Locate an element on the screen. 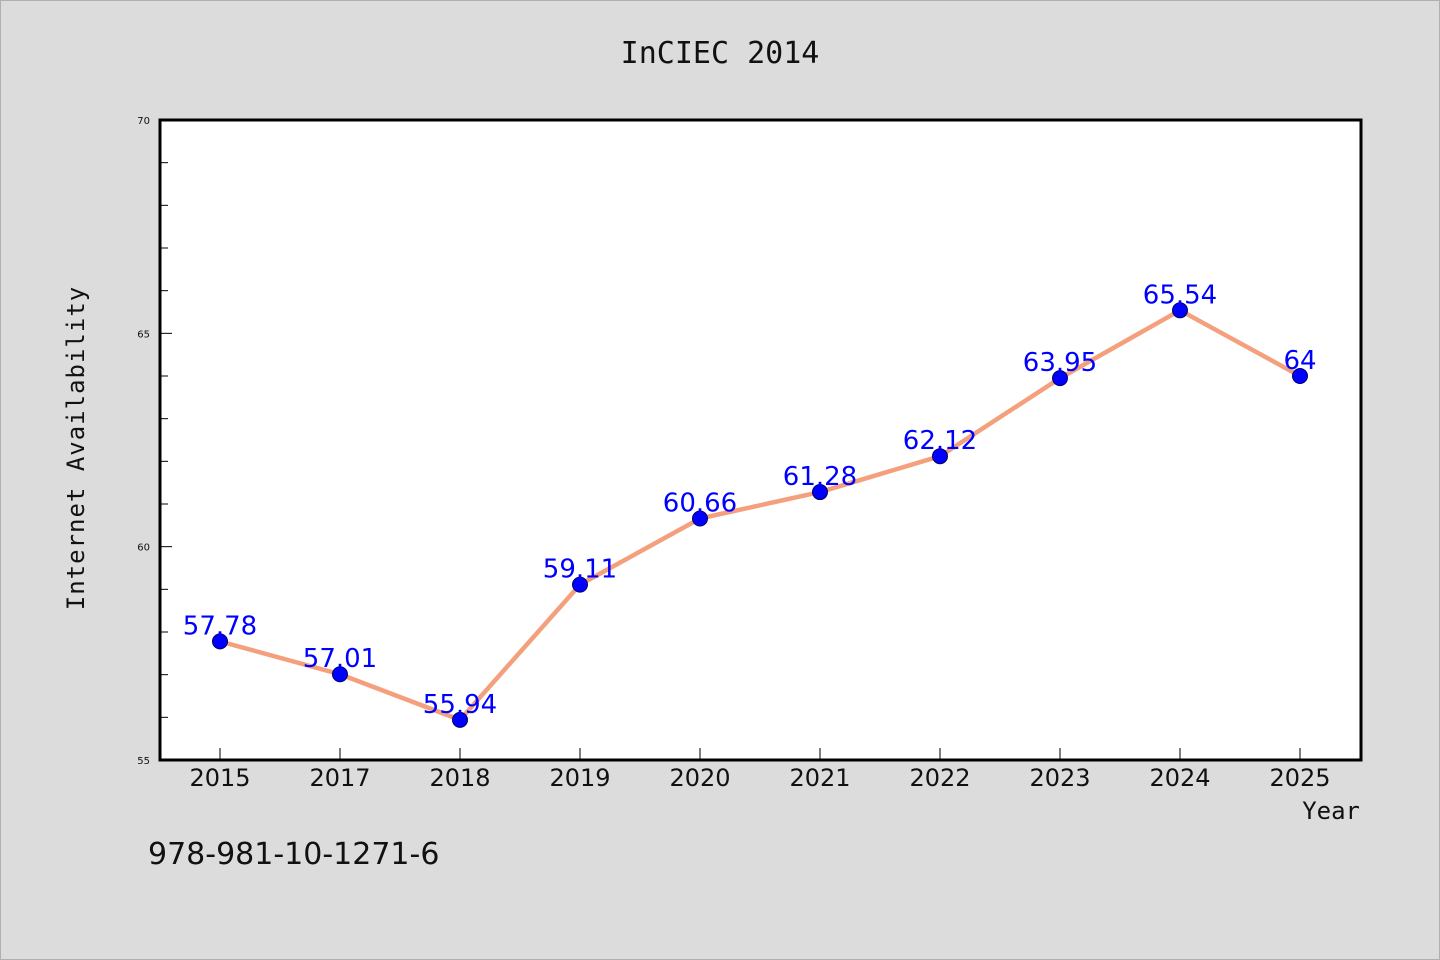 The width and height of the screenshot is (1440, 960). x-tick-label: 2018 is located at coordinates (459, 778).